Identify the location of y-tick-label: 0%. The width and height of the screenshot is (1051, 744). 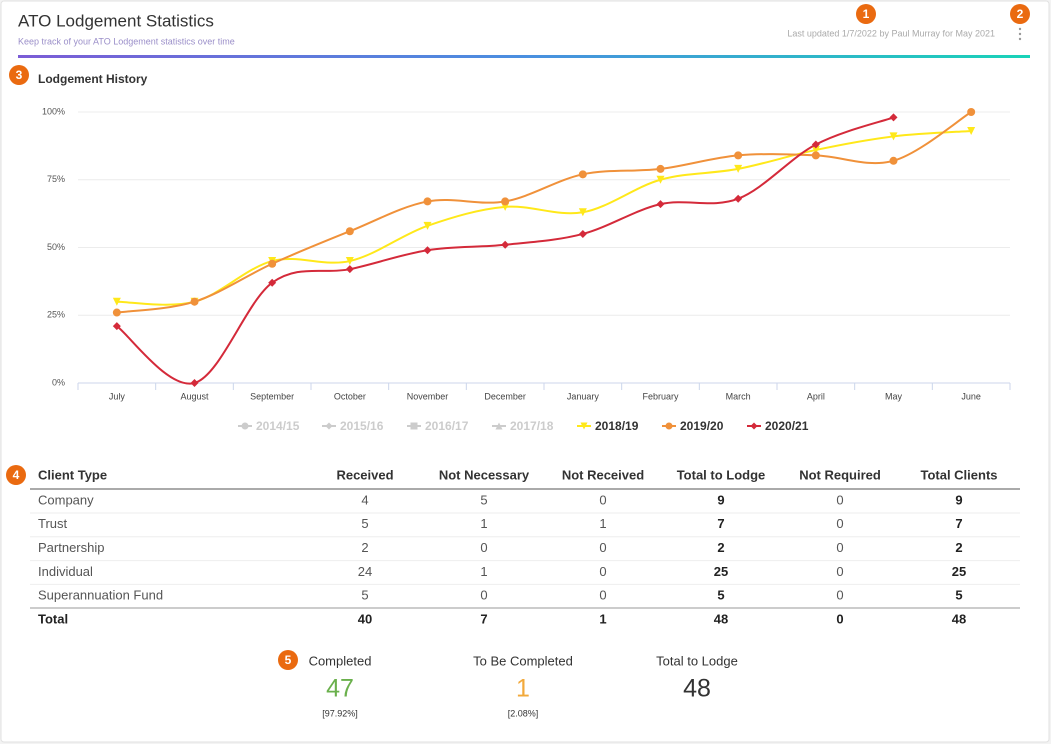
(58, 382).